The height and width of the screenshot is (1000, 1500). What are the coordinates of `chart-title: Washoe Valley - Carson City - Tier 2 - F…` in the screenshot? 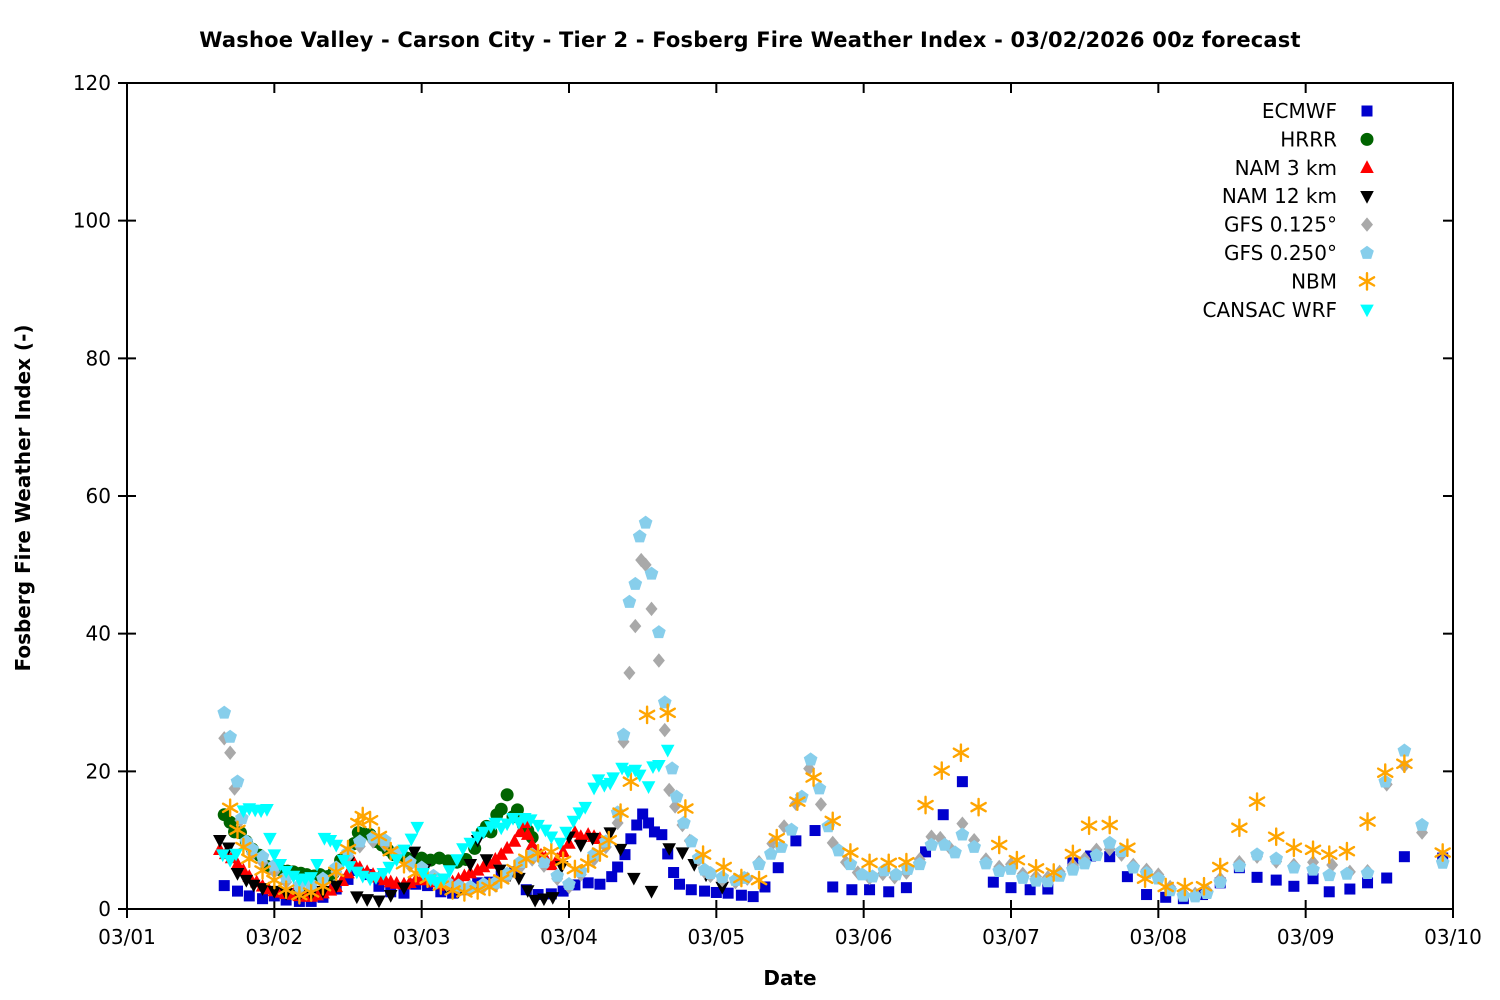 It's located at (750, 40).